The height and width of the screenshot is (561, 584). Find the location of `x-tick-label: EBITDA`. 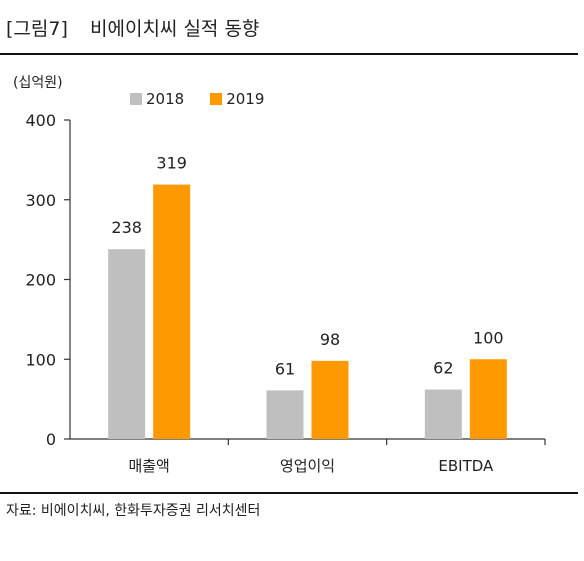

x-tick-label: EBITDA is located at coordinates (466, 466).